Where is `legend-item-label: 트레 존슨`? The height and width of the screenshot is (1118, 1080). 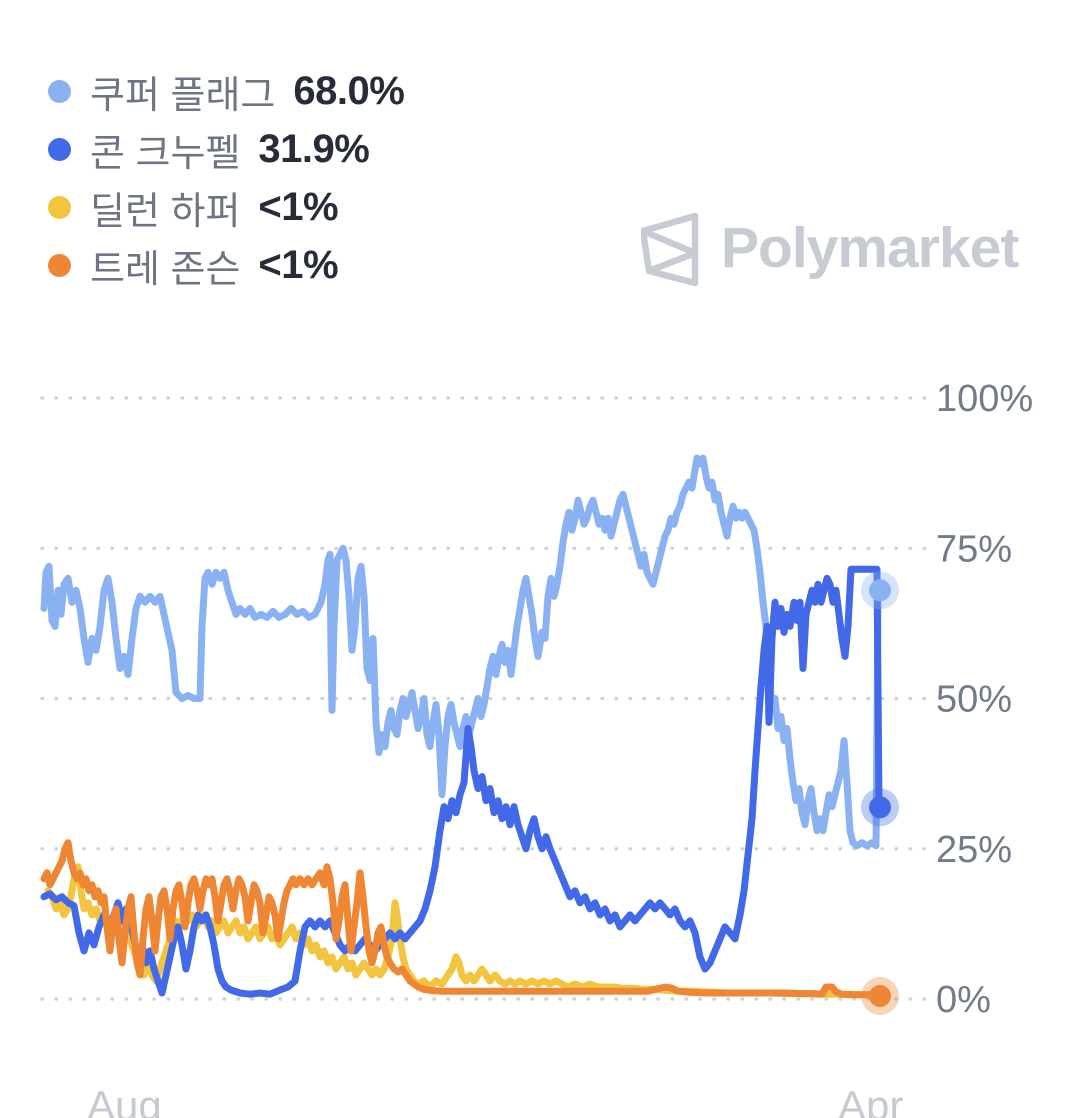 legend-item-label: 트레 존슨 is located at coordinates (165, 269).